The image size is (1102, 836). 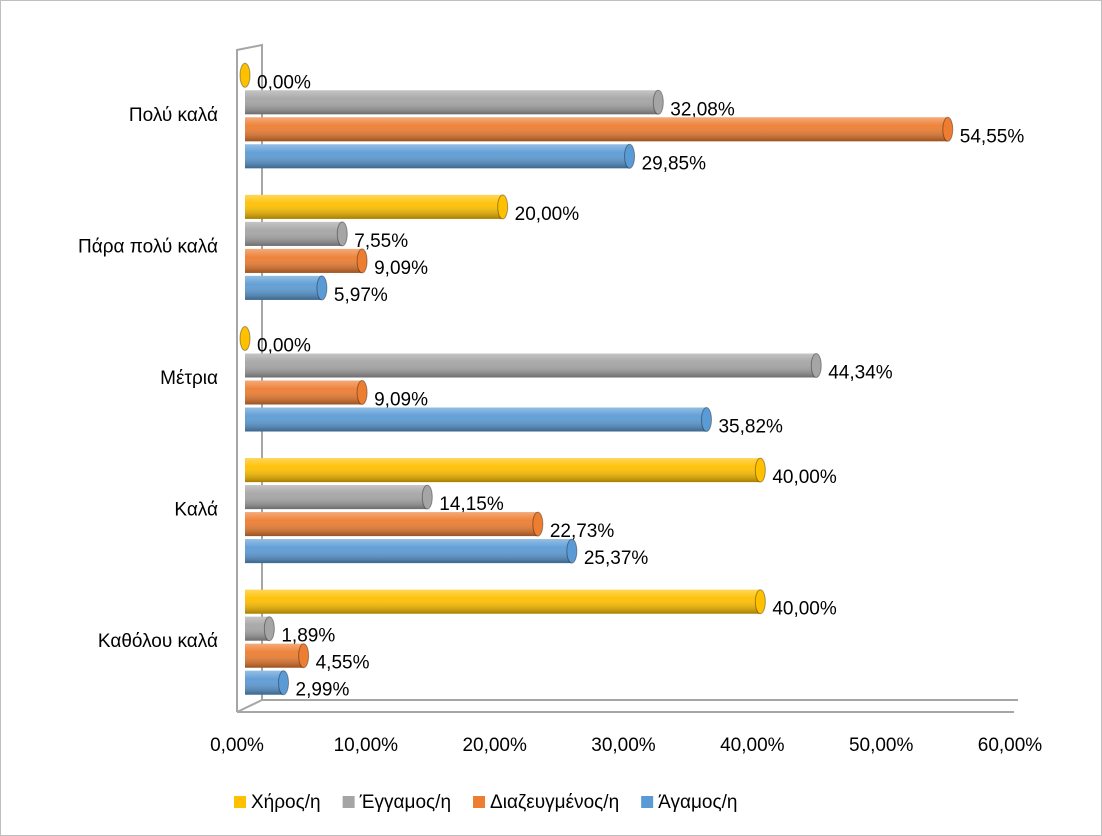 What do you see at coordinates (674, 163) in the screenshot?
I see `data-label: 29,85%` at bounding box center [674, 163].